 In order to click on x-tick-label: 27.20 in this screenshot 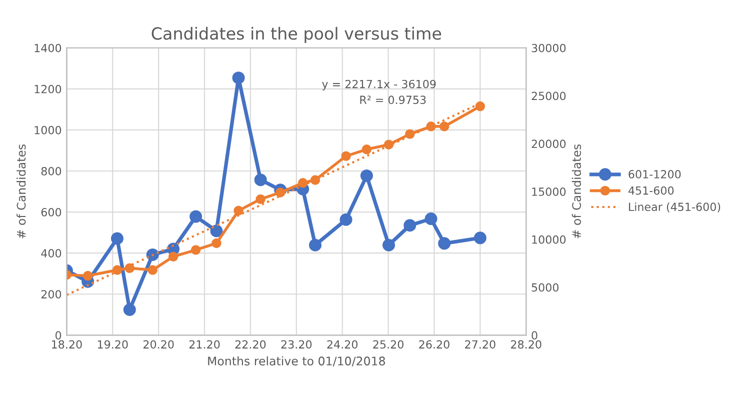, I will do `click(480, 344)`.